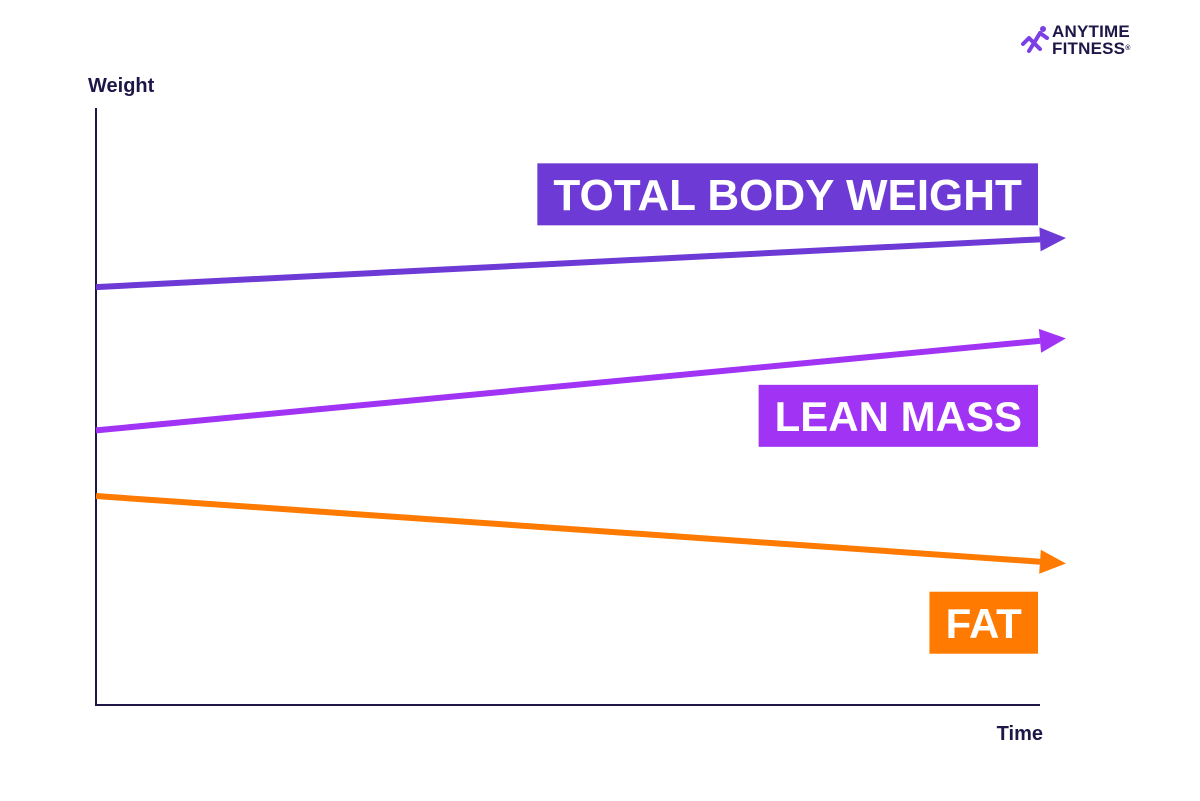  Describe the element at coordinates (1052, 239) in the screenshot. I see `series-arrowhead-total-body-weight` at that location.